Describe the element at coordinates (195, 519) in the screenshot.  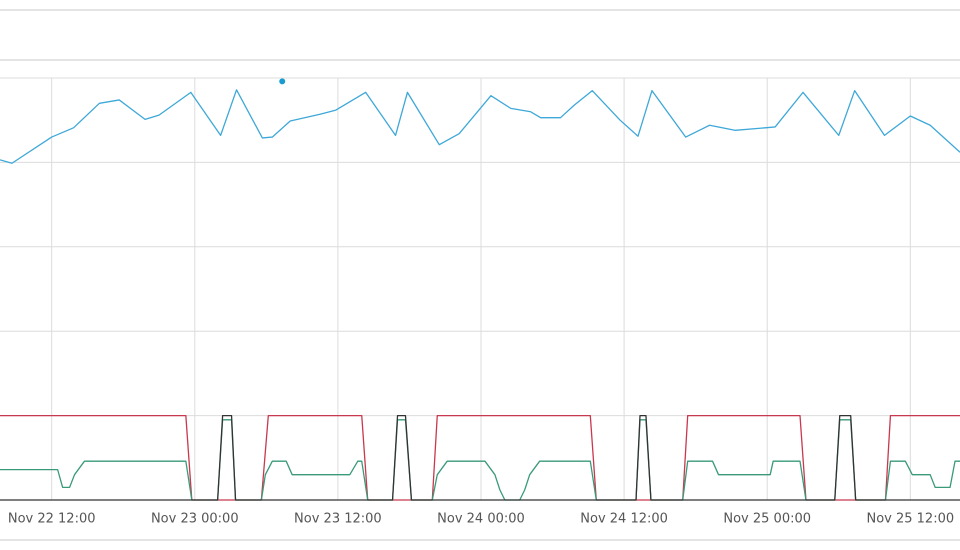
I see `x-tick-label: Nov 23 00:00` at that location.